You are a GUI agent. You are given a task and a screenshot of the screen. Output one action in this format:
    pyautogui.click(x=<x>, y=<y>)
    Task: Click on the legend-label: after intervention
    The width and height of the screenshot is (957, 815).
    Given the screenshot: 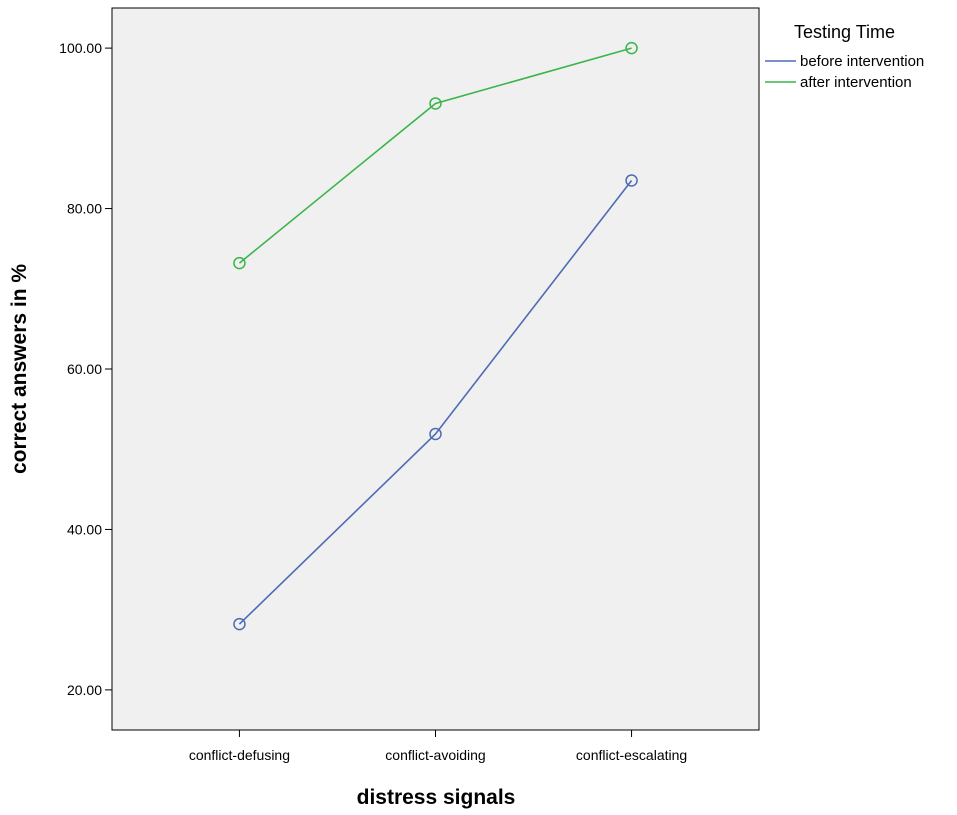 What is the action you would take?
    pyautogui.click(x=856, y=82)
    